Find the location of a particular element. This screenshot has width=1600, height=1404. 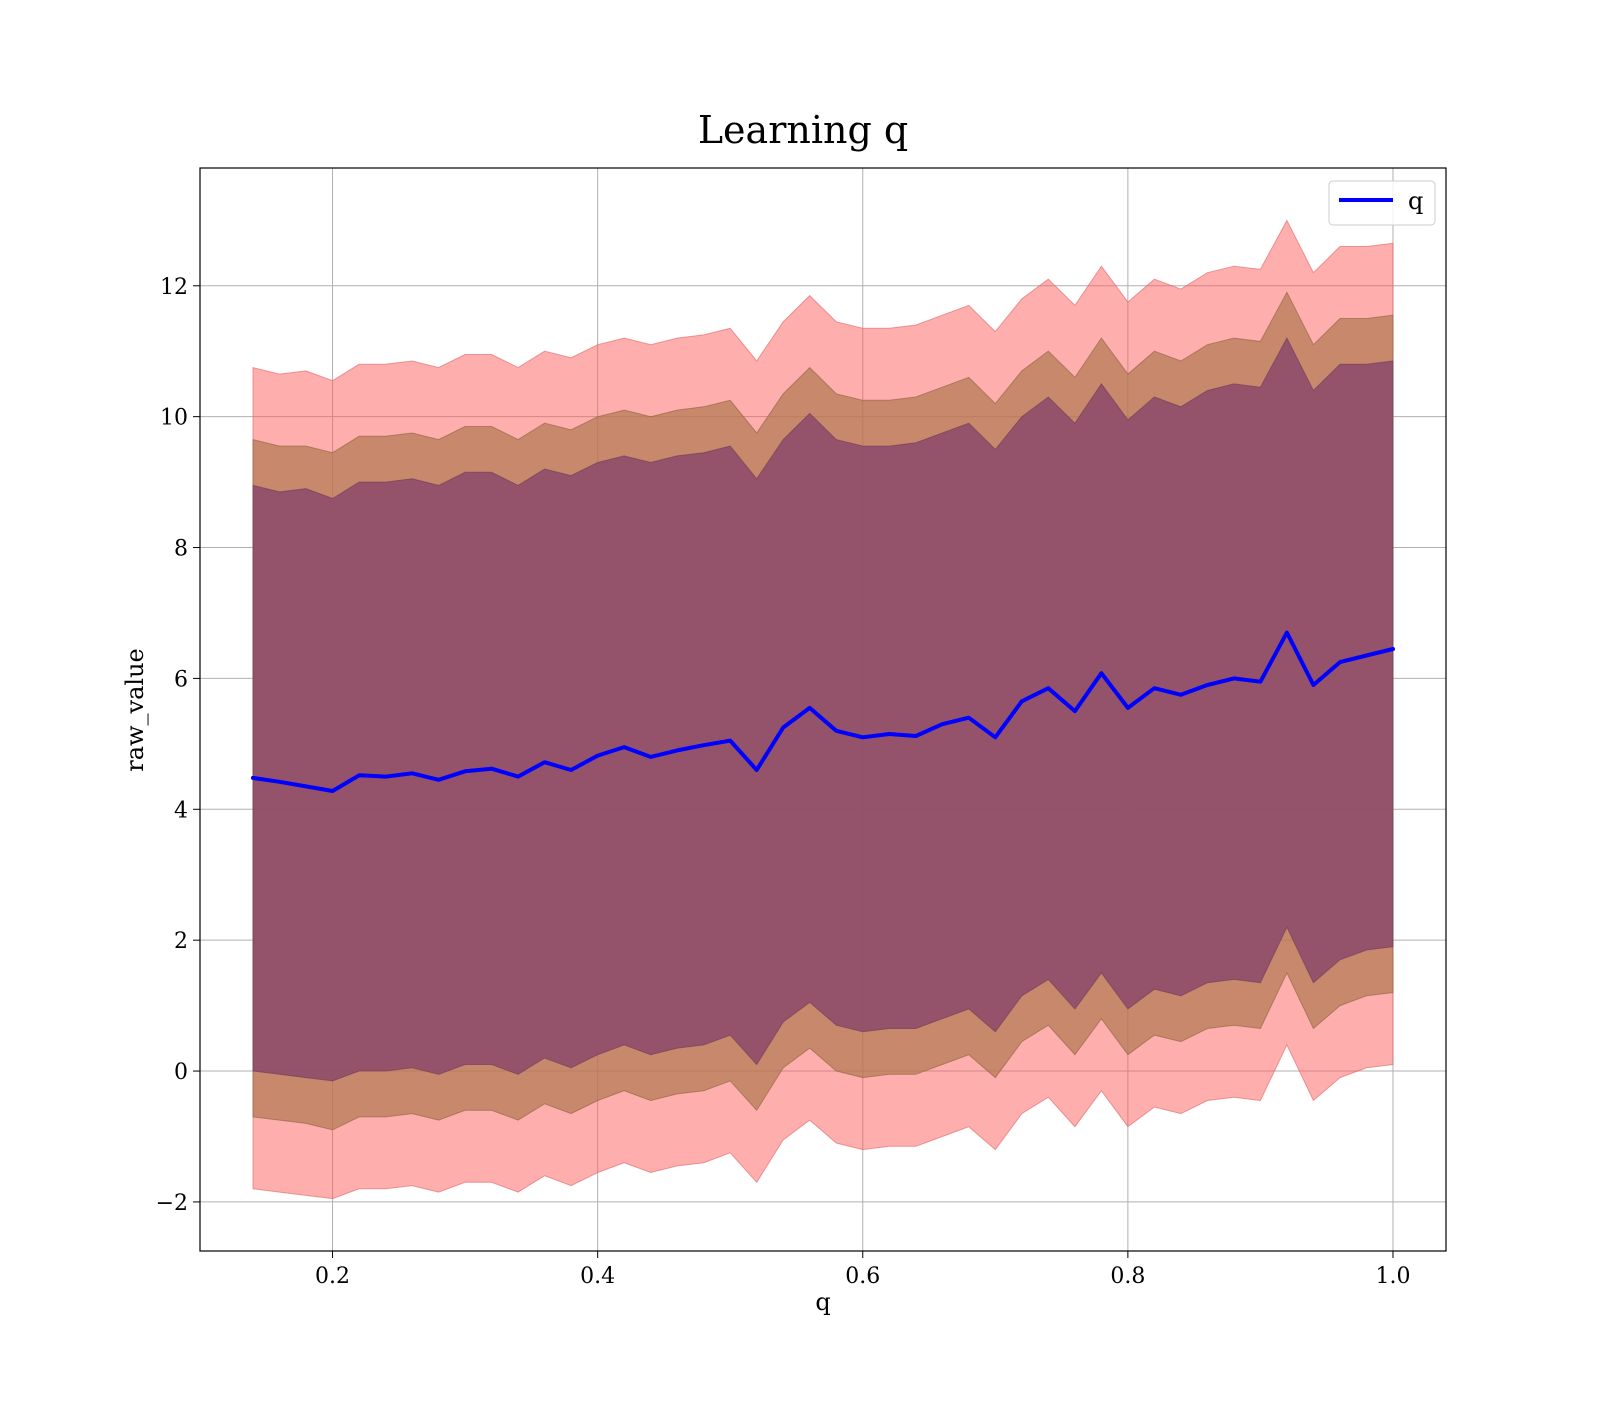

x-tick-label: 0.4 is located at coordinates (597, 1276).